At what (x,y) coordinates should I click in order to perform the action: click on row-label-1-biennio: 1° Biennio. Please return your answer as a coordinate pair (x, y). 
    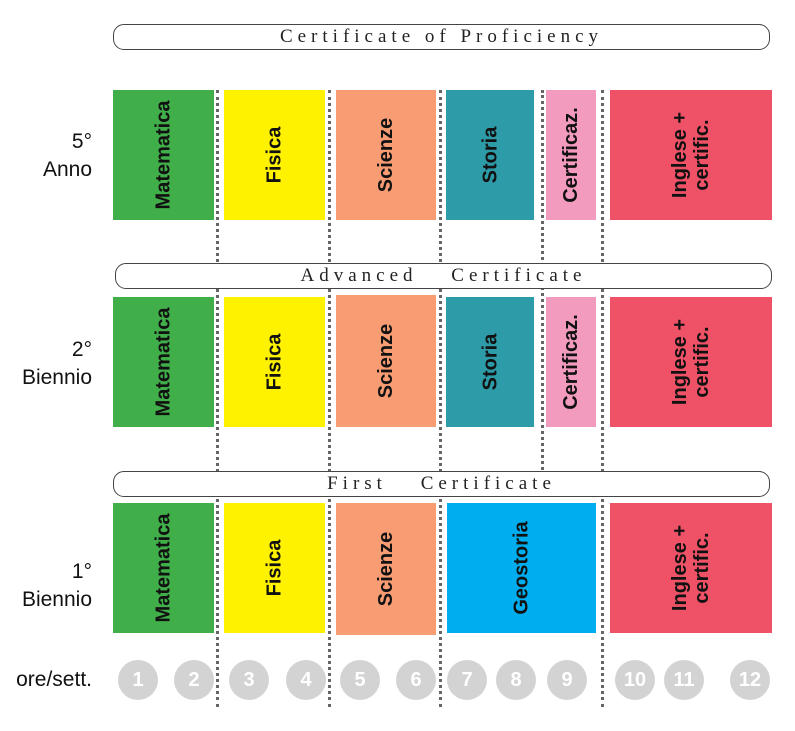
    Looking at the image, I should click on (46, 586).